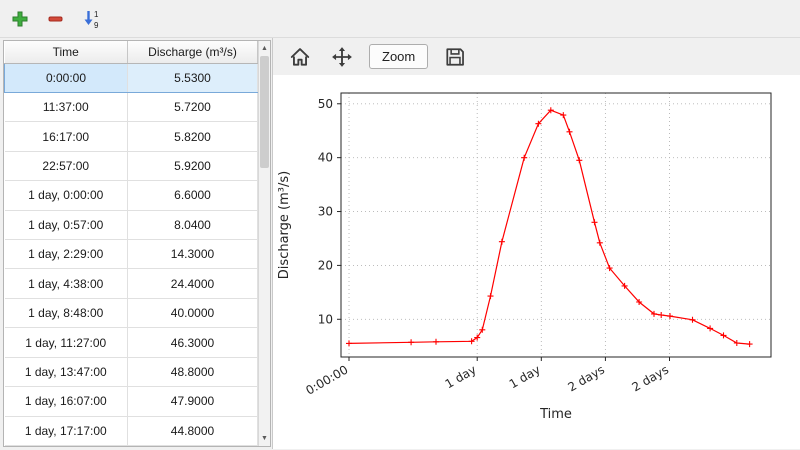  What do you see at coordinates (555, 414) in the screenshot?
I see `chart-x-axis-label: Time` at bounding box center [555, 414].